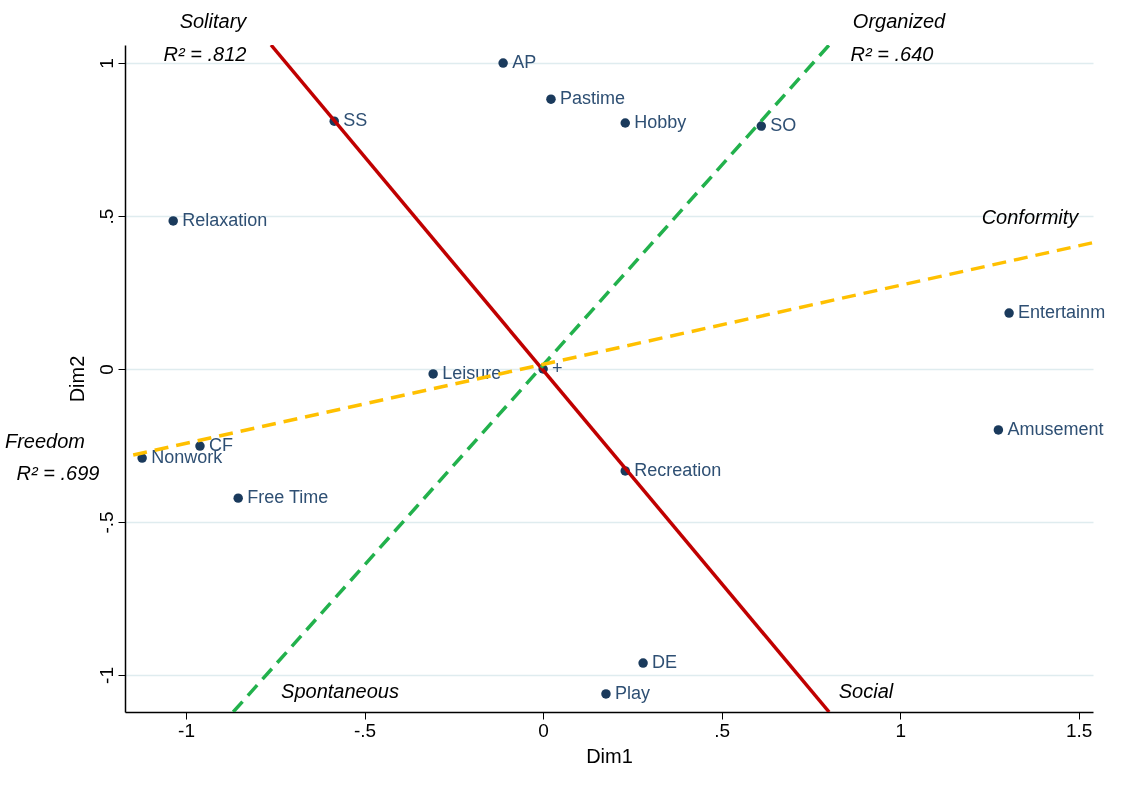  I want to click on data-label: Free Time, so click(288, 497).